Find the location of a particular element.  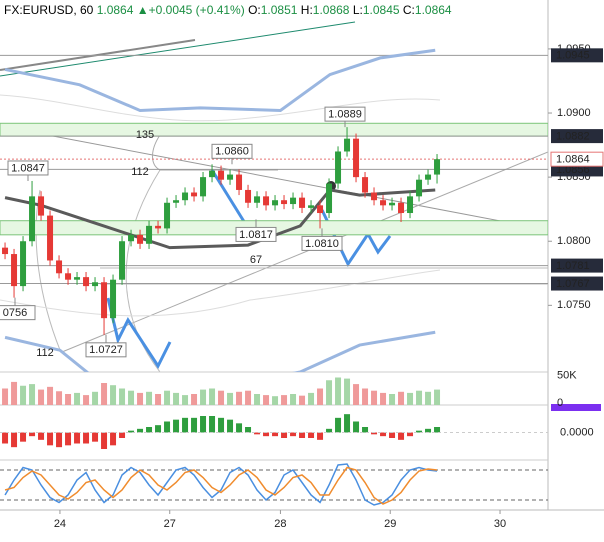

fib-label: 135 is located at coordinates (145, 135).